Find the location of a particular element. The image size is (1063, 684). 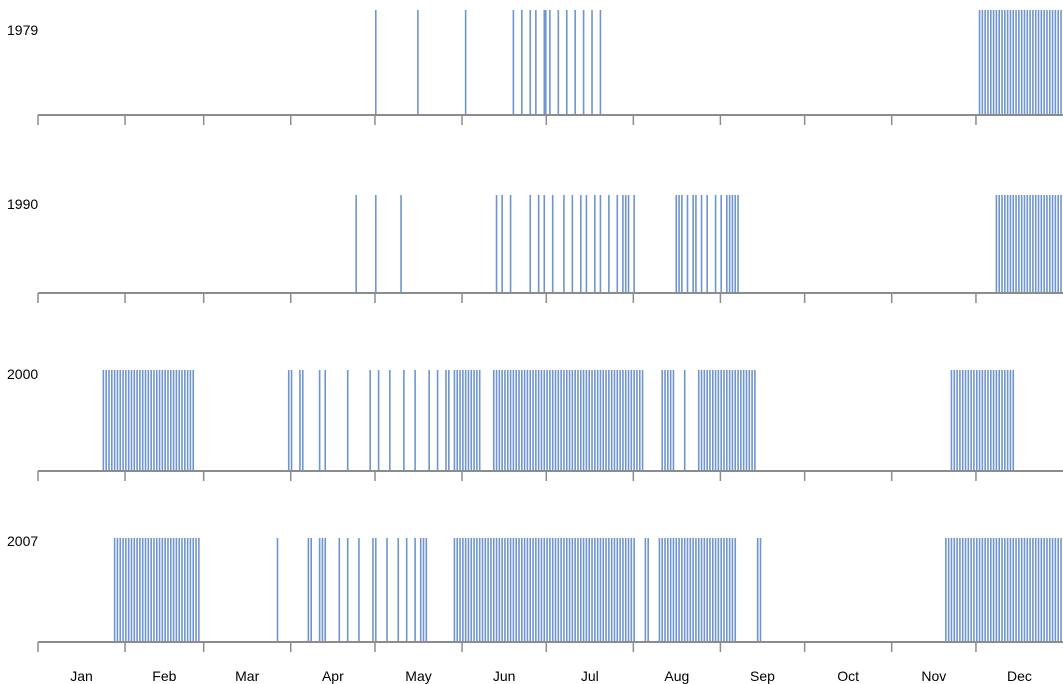

month-tick-label: Aug is located at coordinates (676, 676).